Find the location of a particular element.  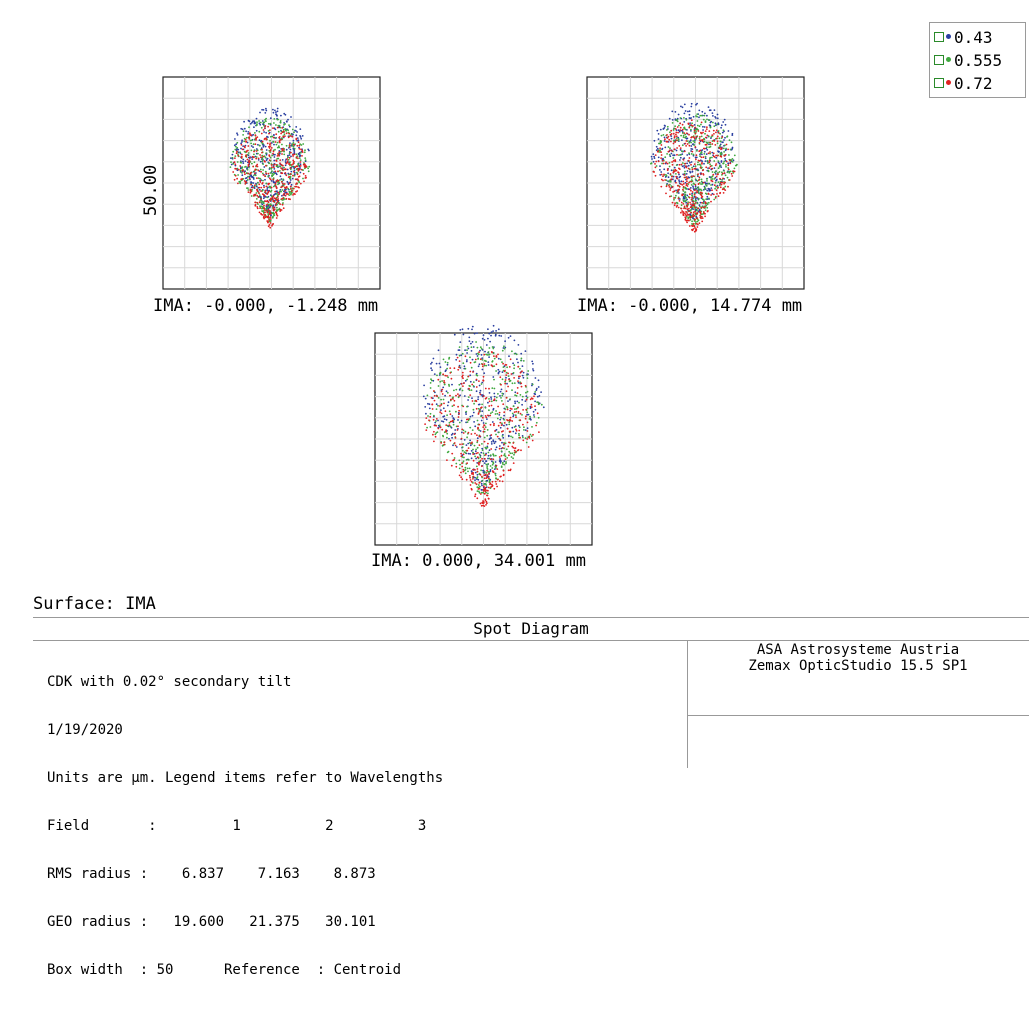

legend-item-0.72: 0.72 is located at coordinates (977, 83).